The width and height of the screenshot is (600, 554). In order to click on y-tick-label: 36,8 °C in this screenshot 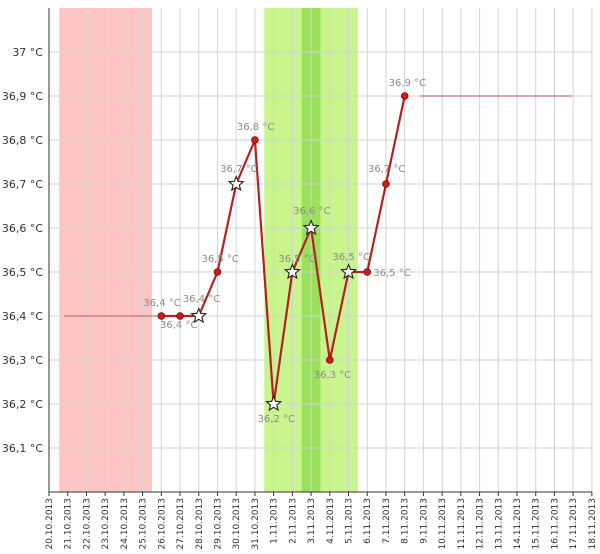, I will do `click(22, 140)`.